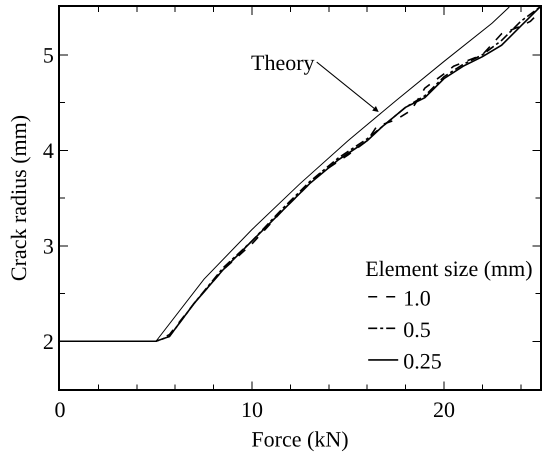  What do you see at coordinates (300, 439) in the screenshot?
I see `x-axis-title: Force (kN)` at bounding box center [300, 439].